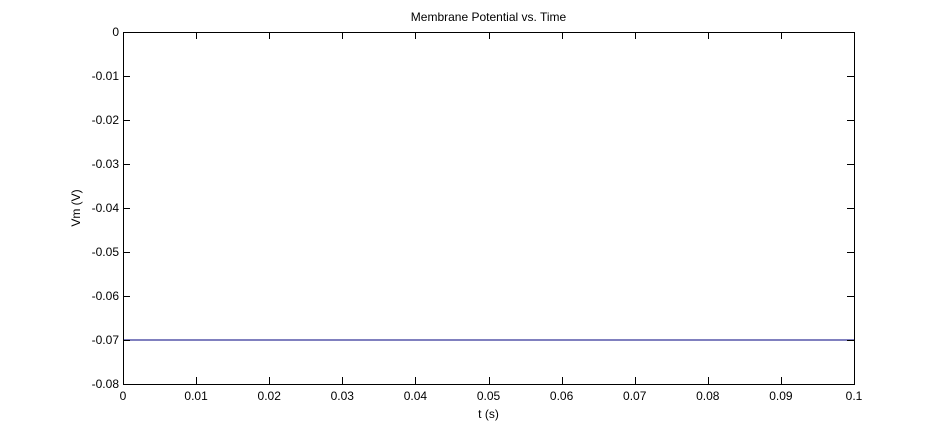 This screenshot has height=433, width=944. What do you see at coordinates (115, 32) in the screenshot?
I see `y-tick-label: 0` at bounding box center [115, 32].